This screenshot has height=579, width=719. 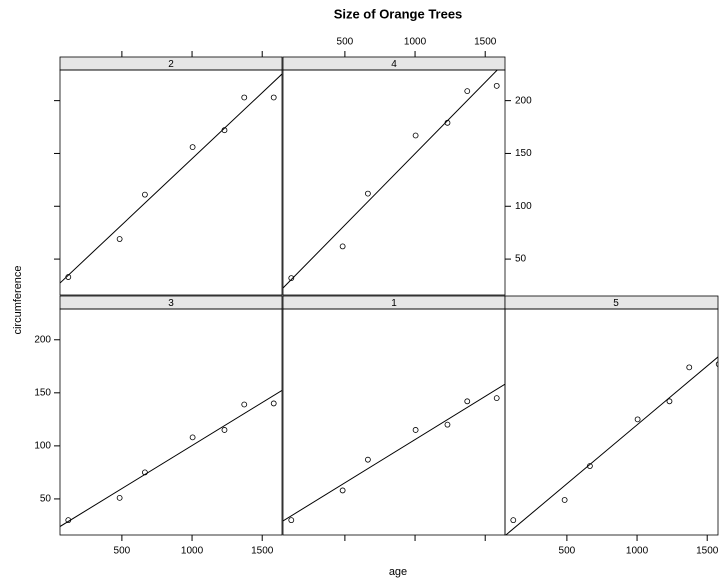 I want to click on chart-title: Size of Orange Trees, so click(x=398, y=13).